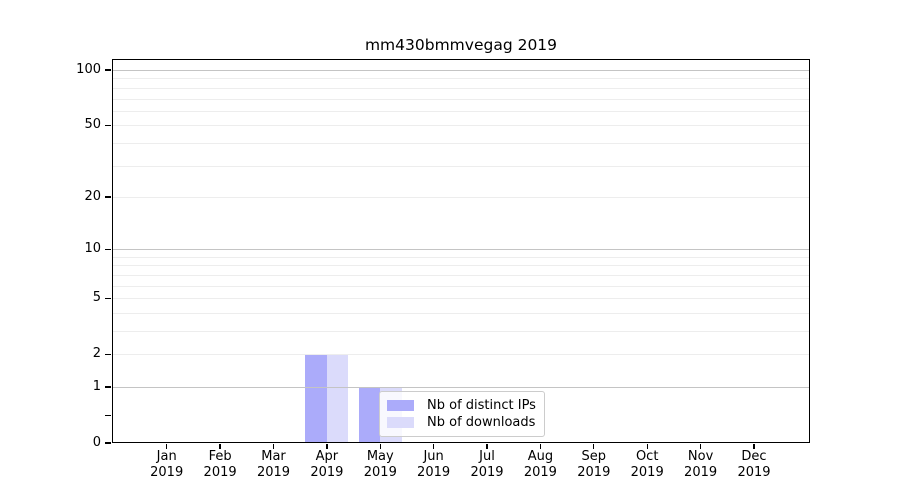 The height and width of the screenshot is (500, 900). Describe the element at coordinates (487, 464) in the screenshot. I see `x-tick-label: Jul 2019` at that location.